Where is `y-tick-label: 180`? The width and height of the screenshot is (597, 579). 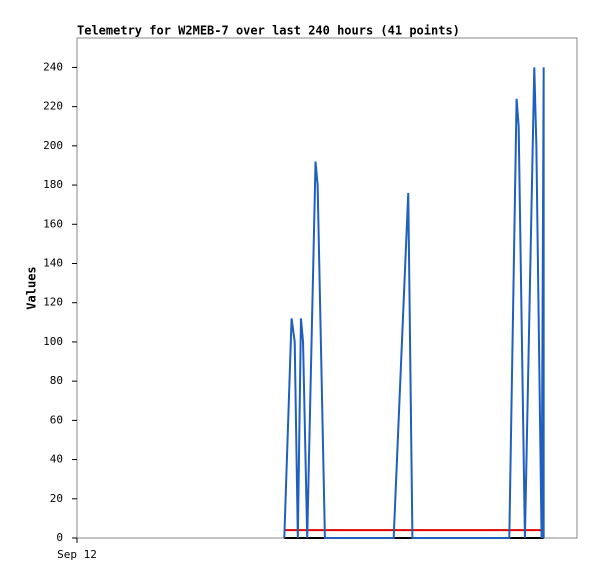 y-tick-label: 180 is located at coordinates (53, 184).